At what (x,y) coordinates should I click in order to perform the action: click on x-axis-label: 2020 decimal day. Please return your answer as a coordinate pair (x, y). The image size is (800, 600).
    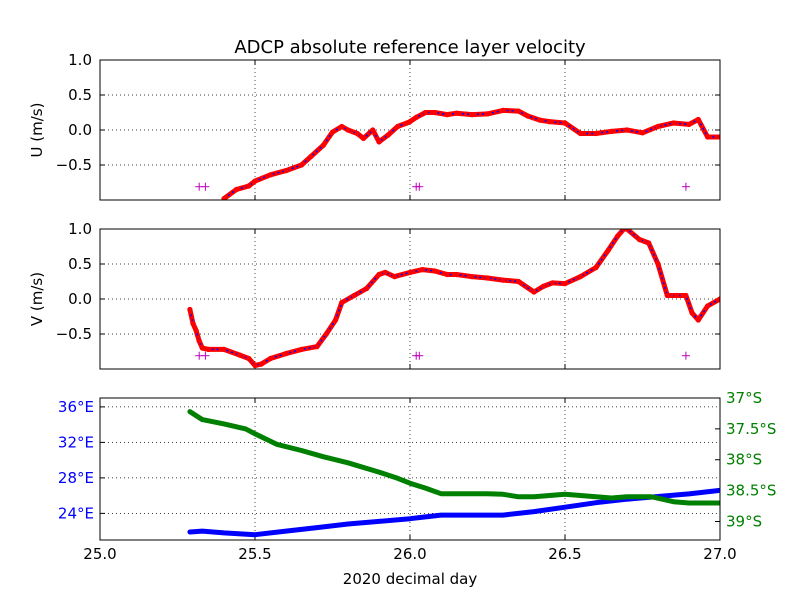
    Looking at the image, I should click on (410, 579).